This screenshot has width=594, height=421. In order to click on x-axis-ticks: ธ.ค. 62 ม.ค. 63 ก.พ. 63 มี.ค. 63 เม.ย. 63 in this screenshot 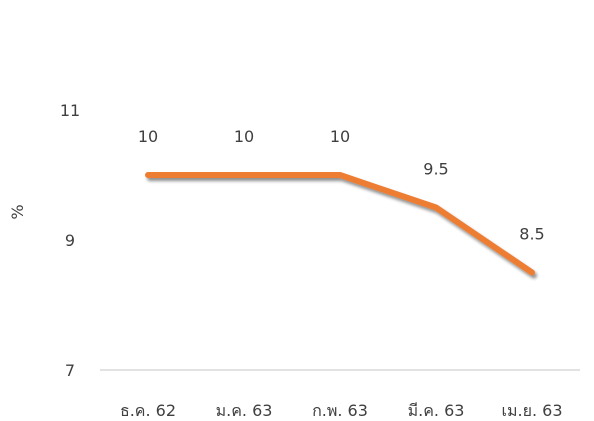, I will do `click(341, 410)`.